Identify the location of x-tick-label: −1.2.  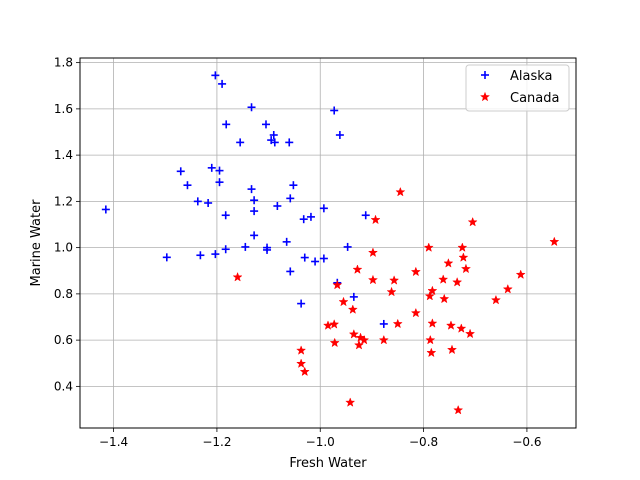
(216, 442).